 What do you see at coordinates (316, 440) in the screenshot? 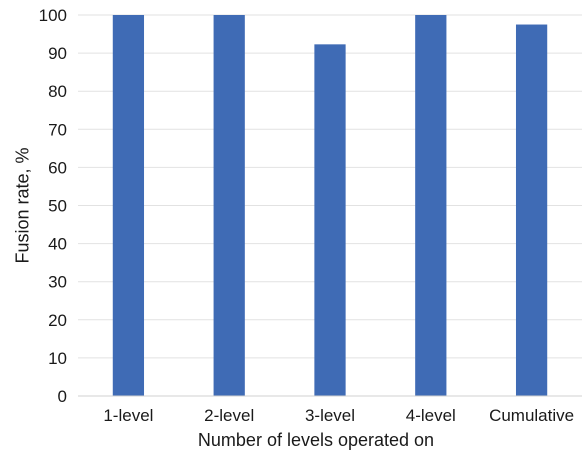
I see `x-axis-title: Number of levels operated on` at bounding box center [316, 440].